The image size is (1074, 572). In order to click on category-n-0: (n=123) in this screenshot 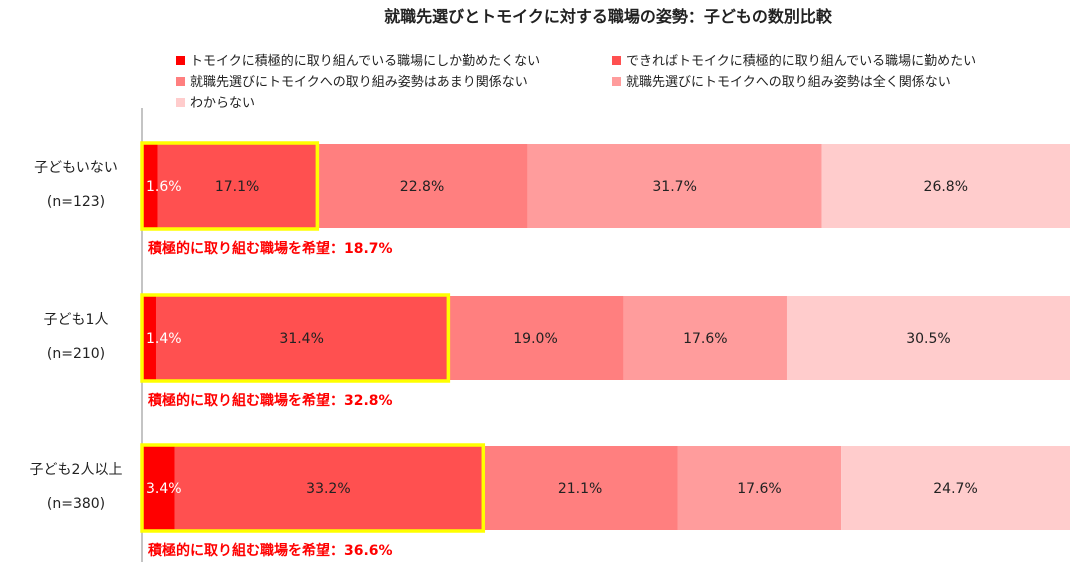, I will do `click(76, 202)`.